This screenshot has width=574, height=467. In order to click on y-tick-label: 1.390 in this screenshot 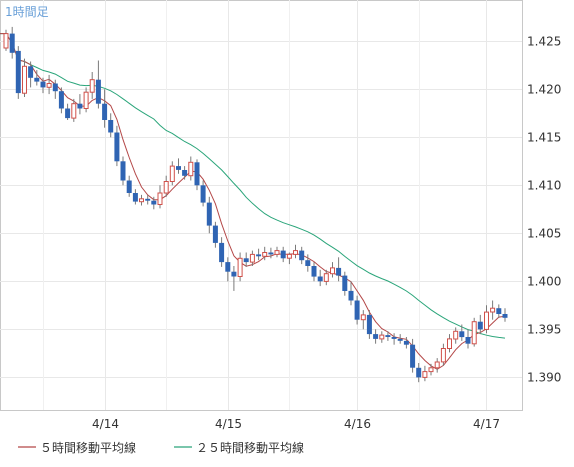, I will do `click(544, 378)`.